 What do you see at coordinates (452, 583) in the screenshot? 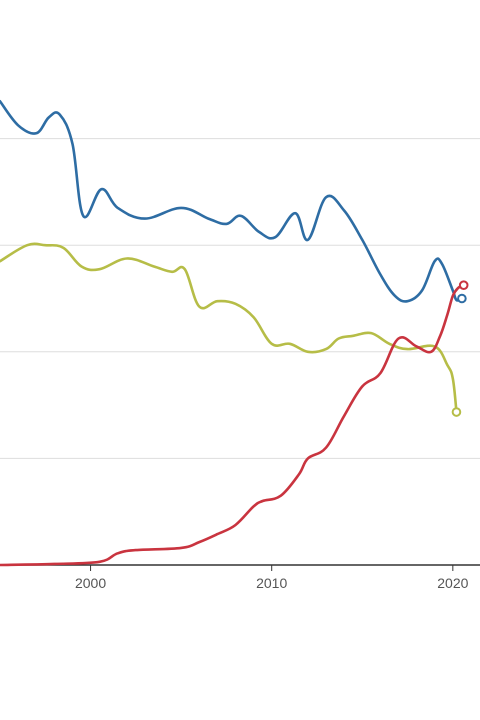
I see `x-tick-label: 2020` at bounding box center [452, 583].